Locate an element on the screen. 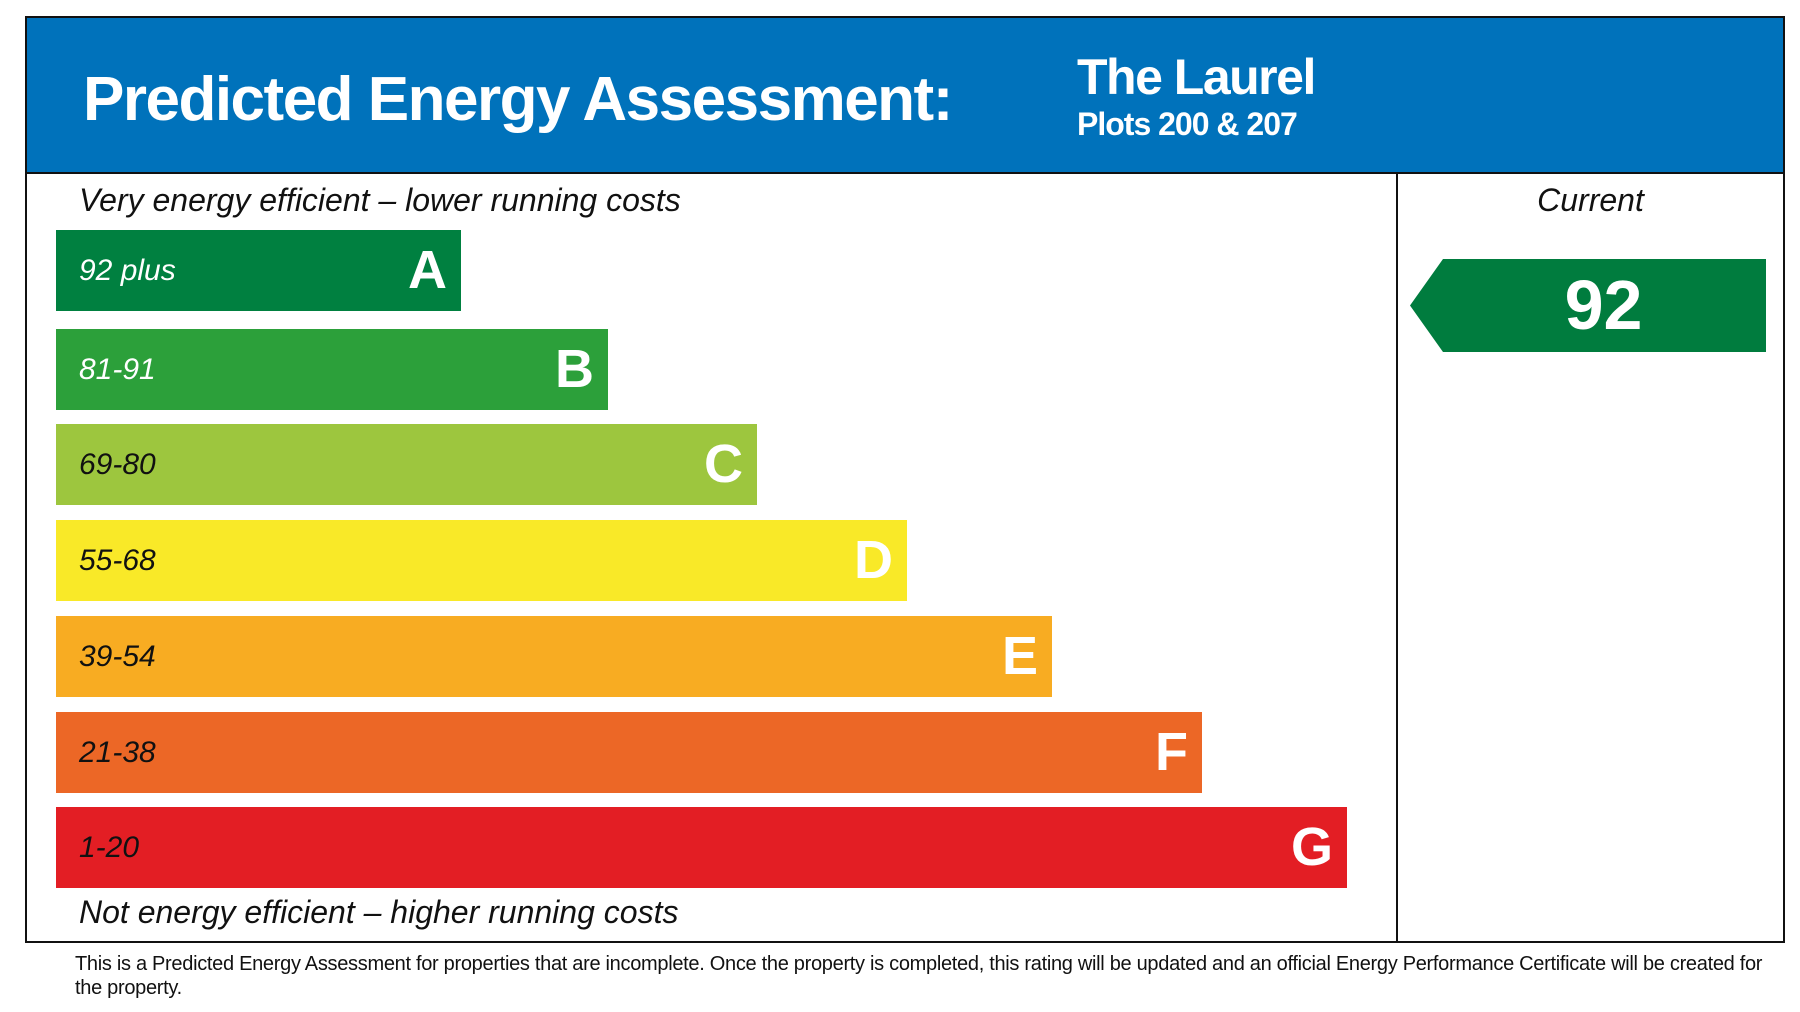 The height and width of the screenshot is (1012, 1800). band-g: 1-20 G is located at coordinates (701, 847).